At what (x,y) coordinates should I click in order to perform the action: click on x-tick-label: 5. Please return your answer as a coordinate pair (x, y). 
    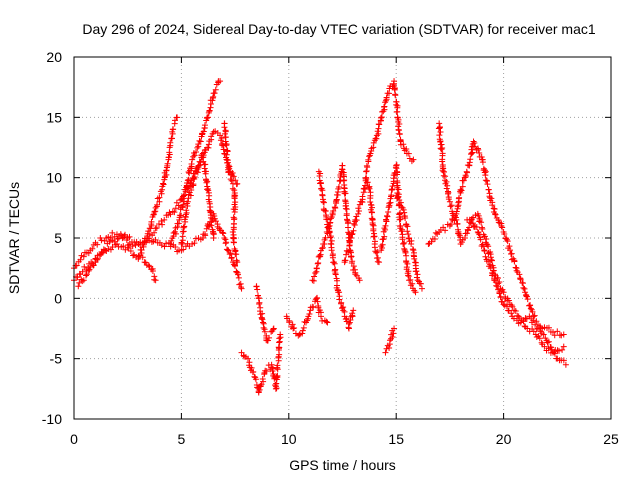
    Looking at the image, I should click on (182, 439).